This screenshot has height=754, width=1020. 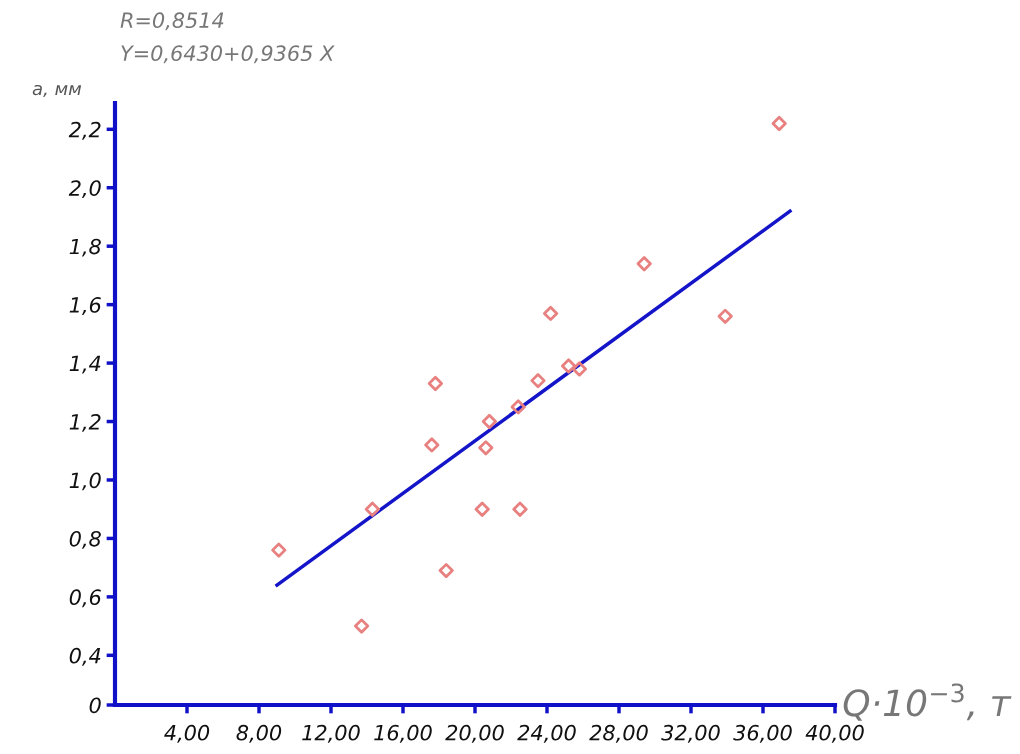 What do you see at coordinates (690, 733) in the screenshot?
I see `x-tick-label: 32,00` at bounding box center [690, 733].